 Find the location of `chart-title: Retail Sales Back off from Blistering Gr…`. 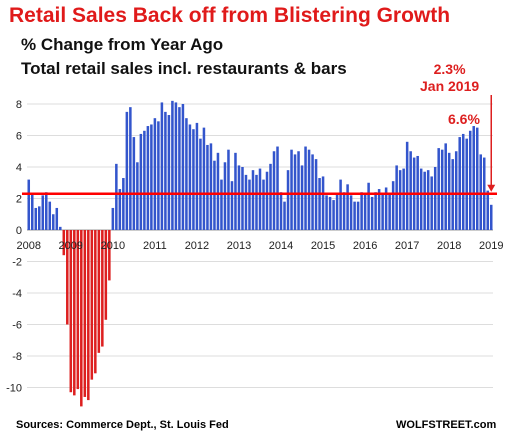

chart-title: Retail Sales Back off from Blistering Gr… is located at coordinates (230, 15).